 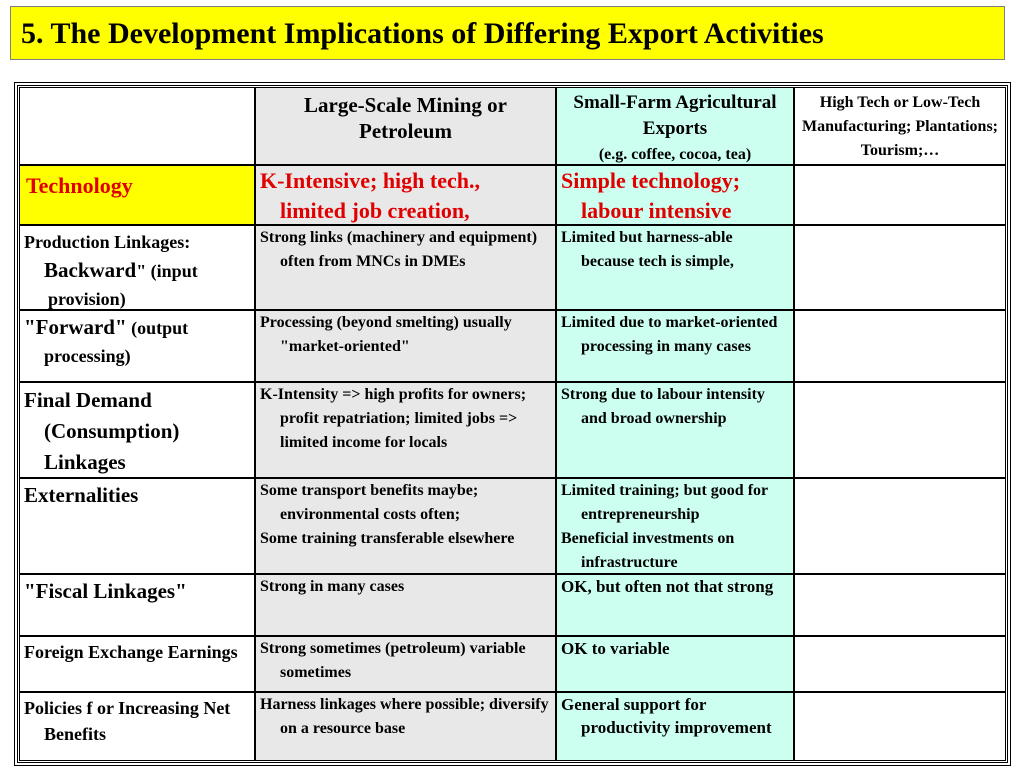 What do you see at coordinates (90, 270) in the screenshot?
I see `row-backward-label-2: Backward` at bounding box center [90, 270].